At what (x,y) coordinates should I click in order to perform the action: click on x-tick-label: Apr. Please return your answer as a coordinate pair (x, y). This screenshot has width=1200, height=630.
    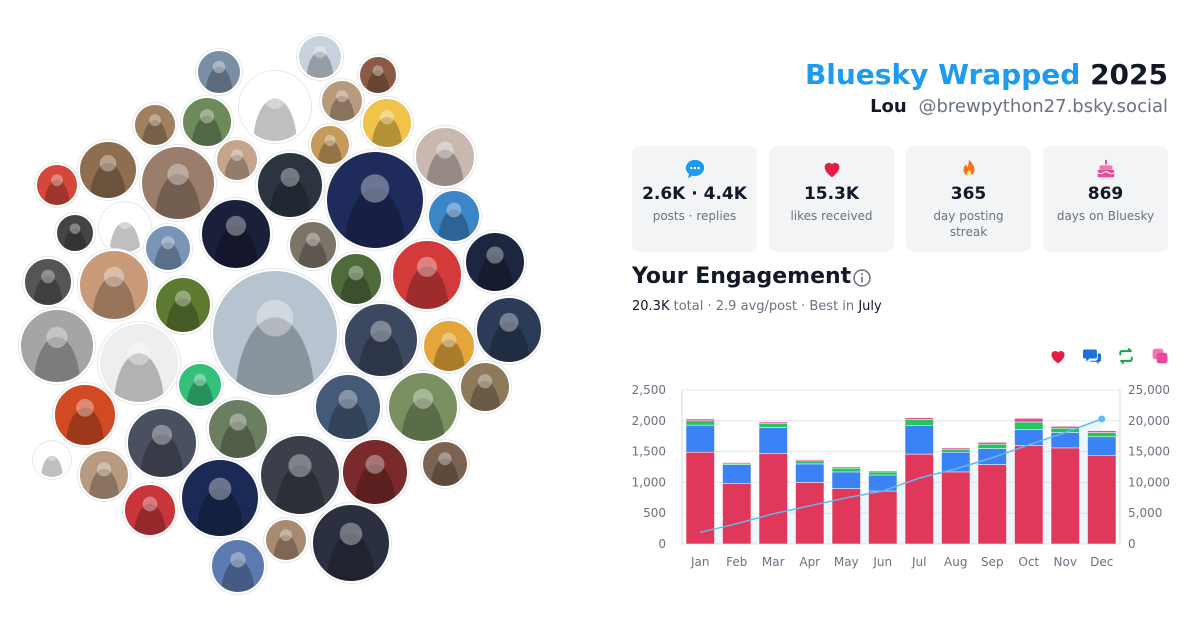
    Looking at the image, I should click on (809, 562).